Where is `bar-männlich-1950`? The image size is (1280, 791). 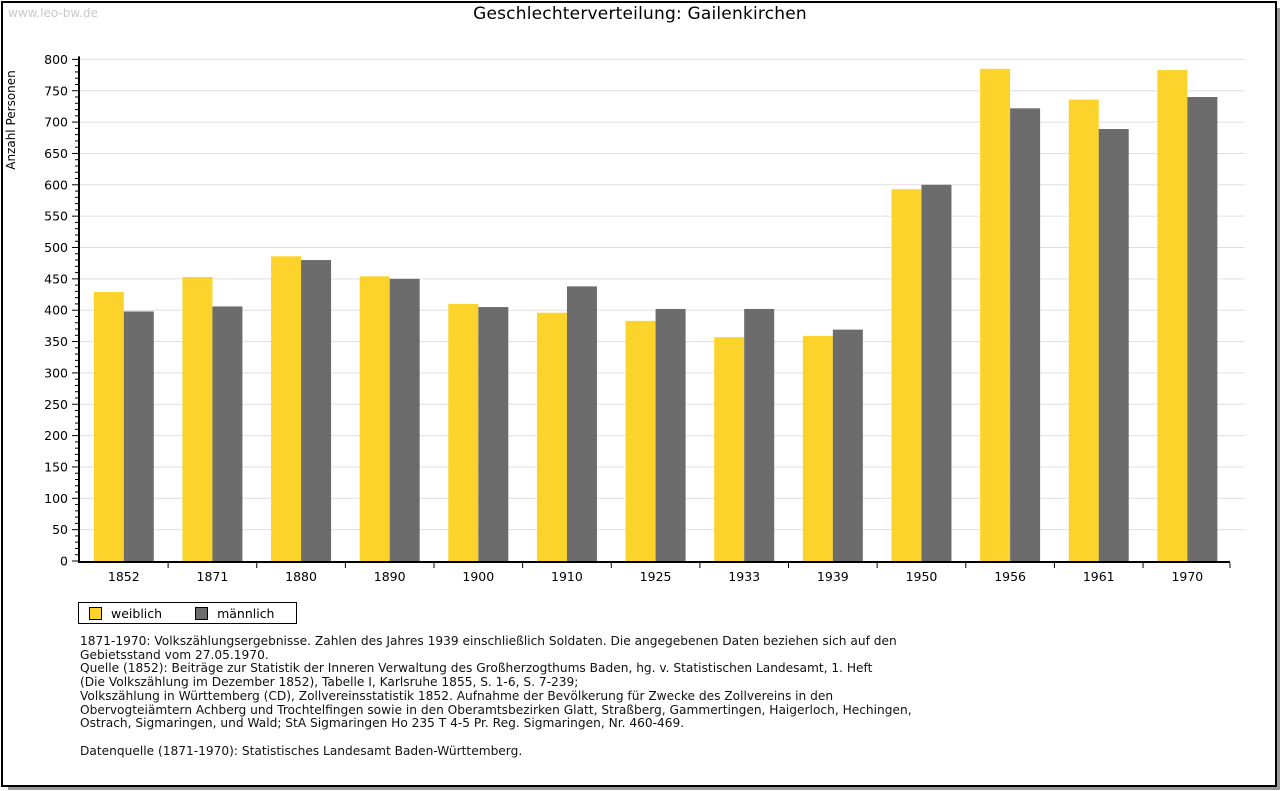
bar-männlich-1950 is located at coordinates (936, 373).